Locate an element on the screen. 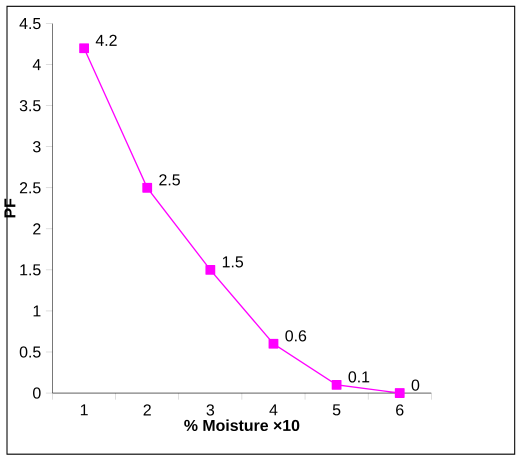  data-label: 0.6 is located at coordinates (295, 336).